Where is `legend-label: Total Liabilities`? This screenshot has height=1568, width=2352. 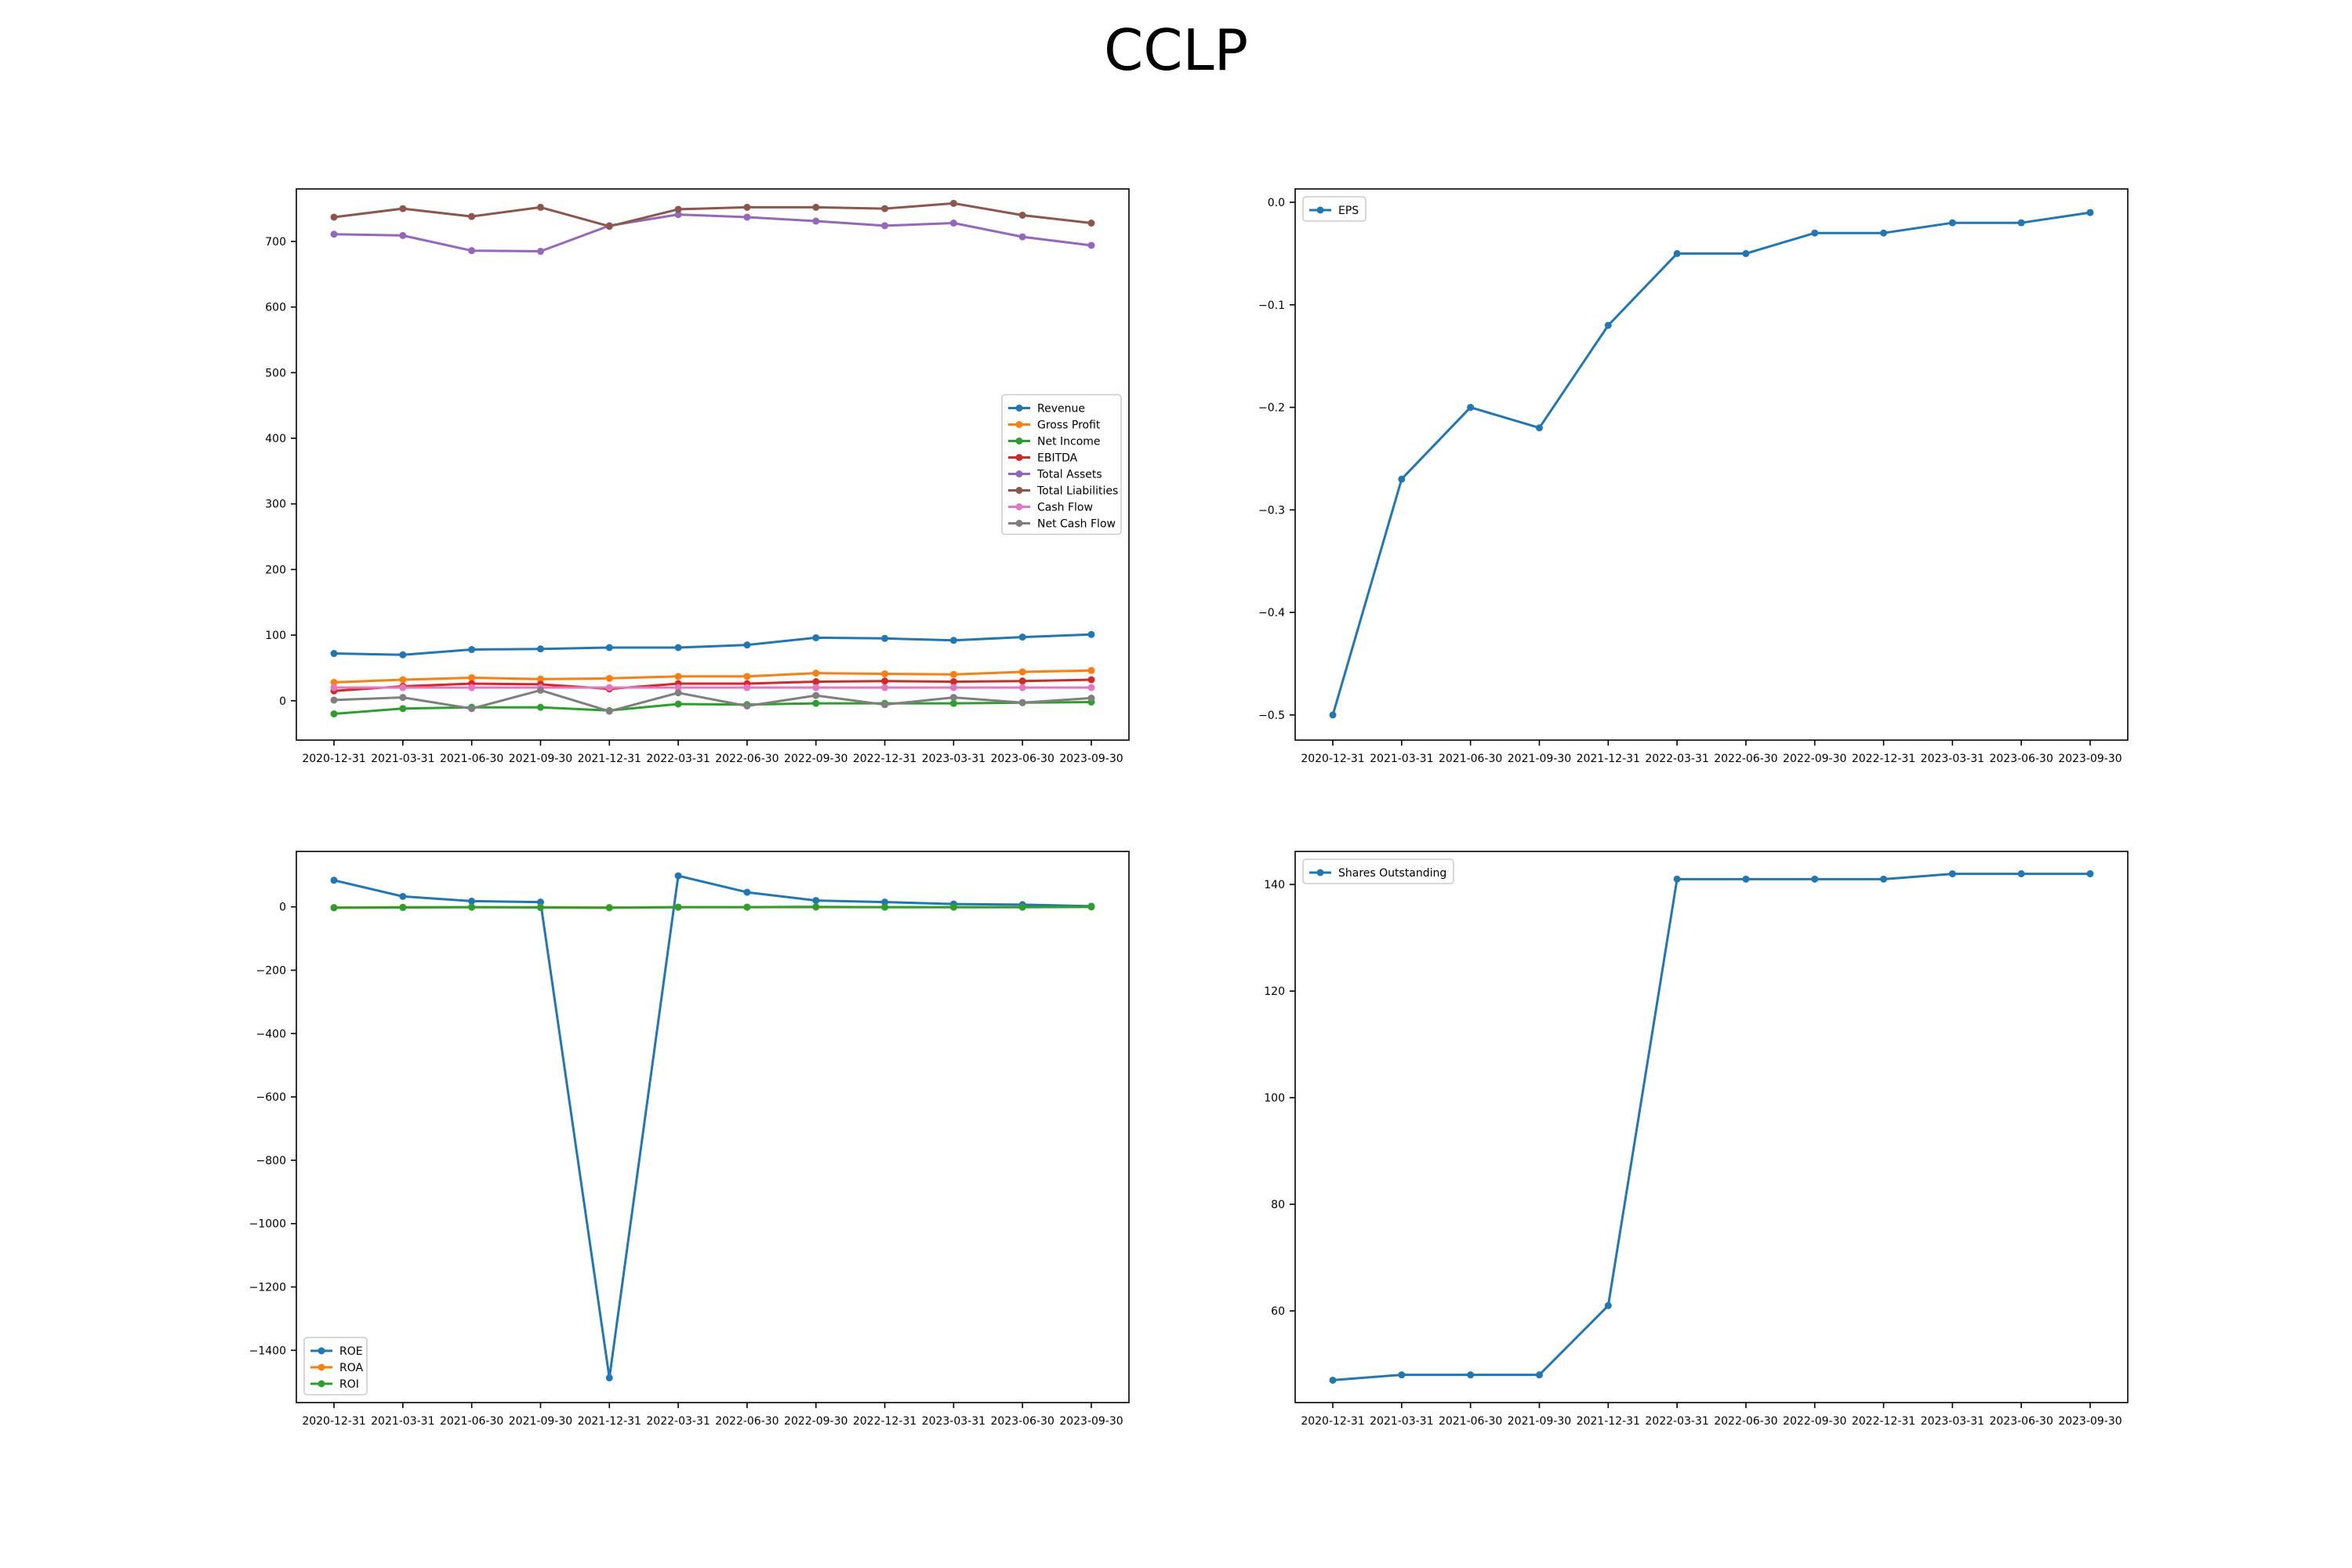
legend-label: Total Liabilities is located at coordinates (1077, 491).